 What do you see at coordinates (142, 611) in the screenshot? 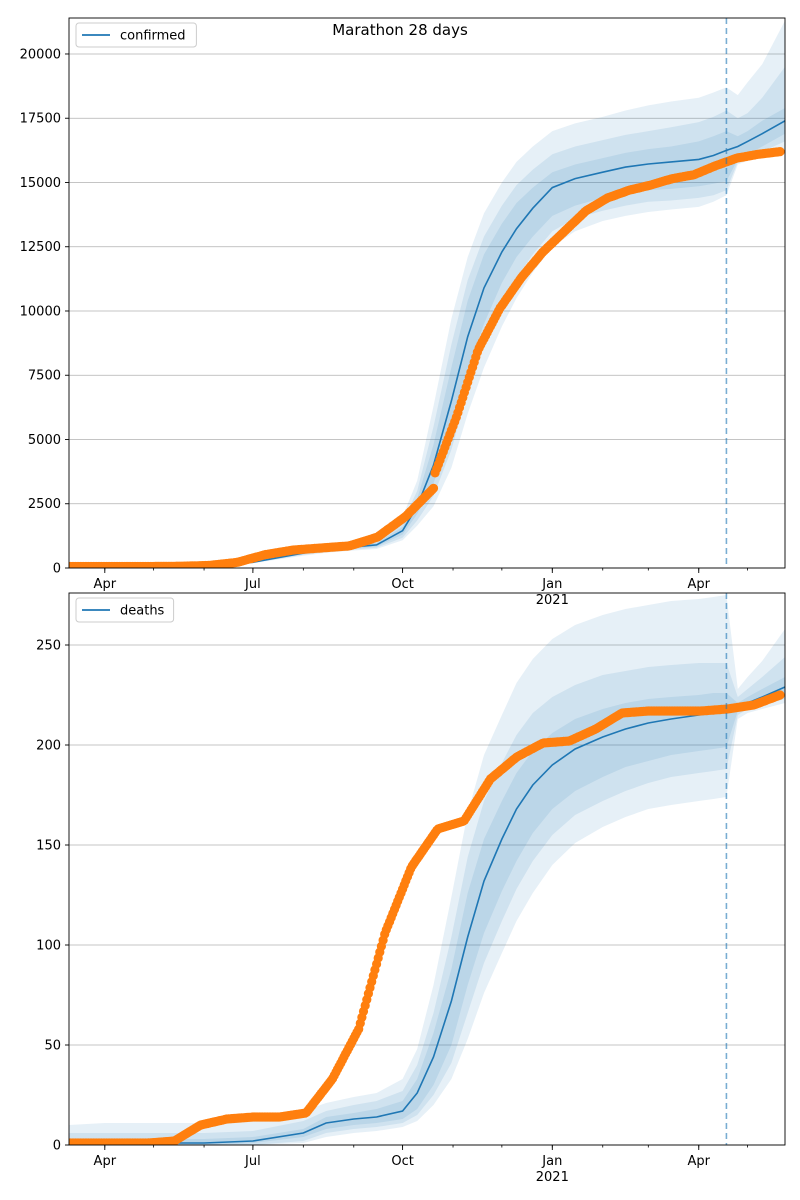
I see `legend-label: deaths` at bounding box center [142, 611].